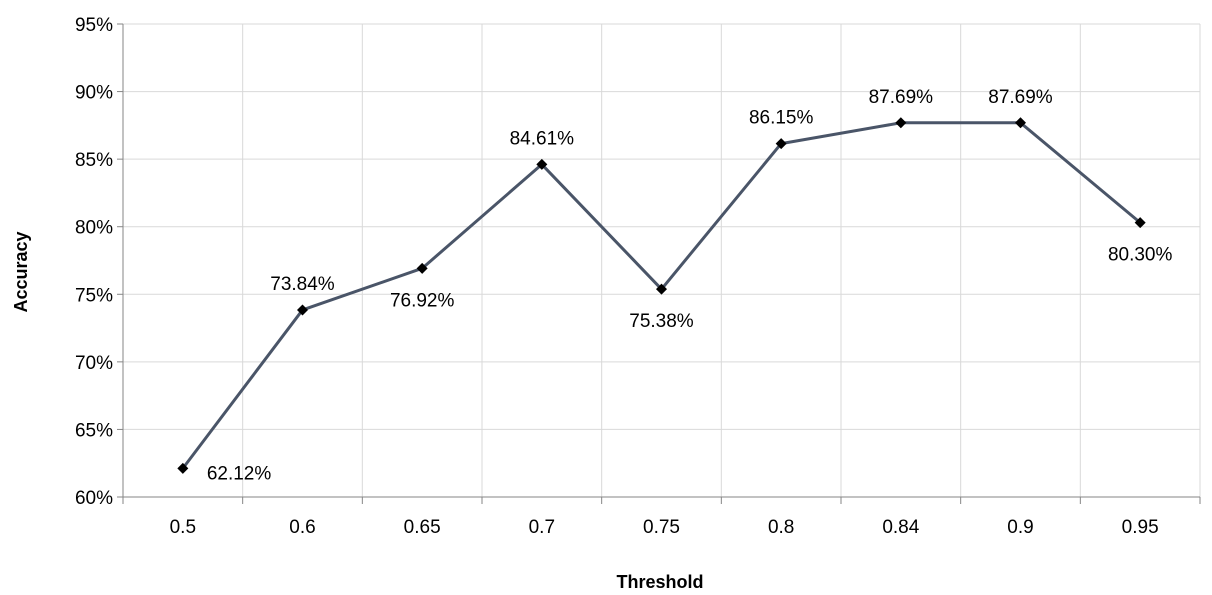 Image resolution: width=1212 pixels, height=595 pixels. Describe the element at coordinates (1140, 527) in the screenshot. I see `x-tick-label: 0.95` at that location.